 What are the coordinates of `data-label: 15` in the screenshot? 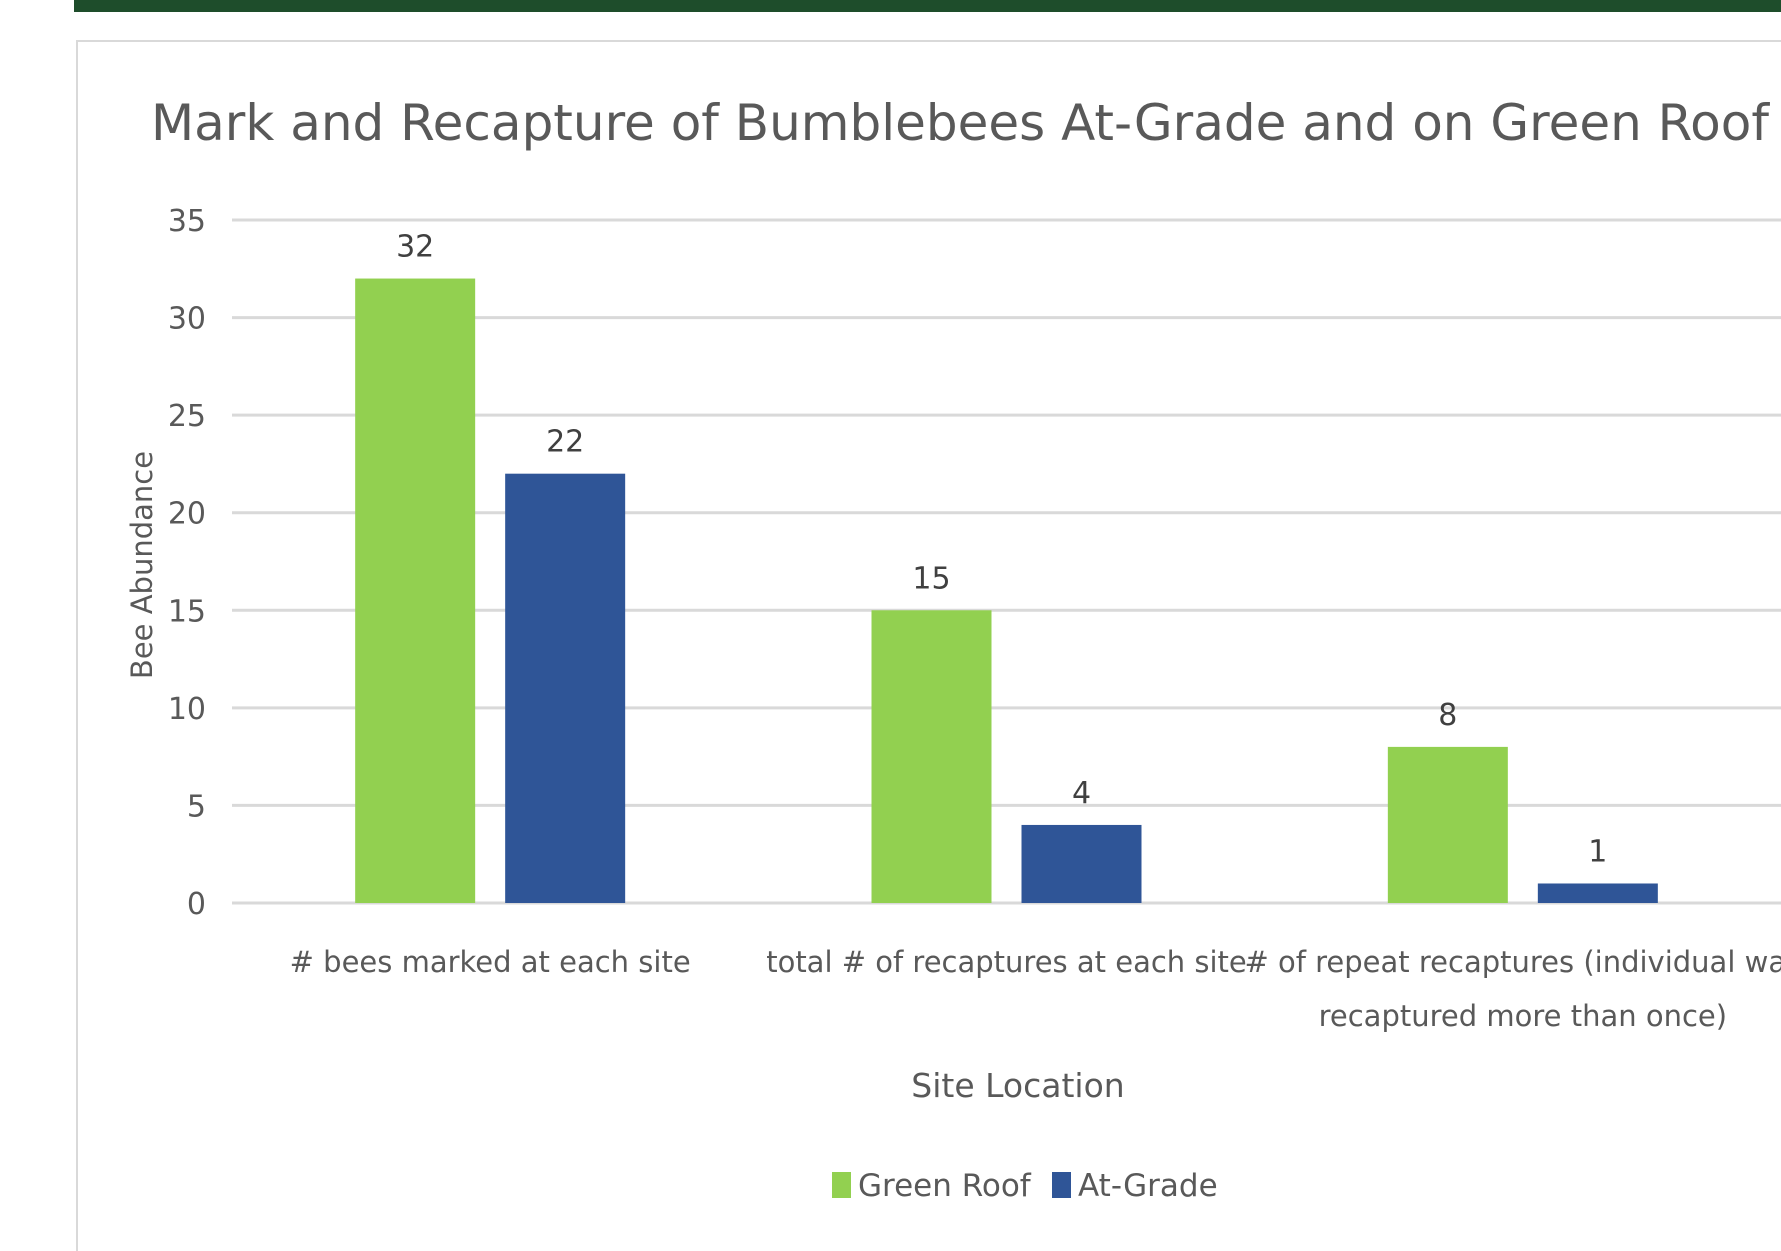 It's located at (931, 578).